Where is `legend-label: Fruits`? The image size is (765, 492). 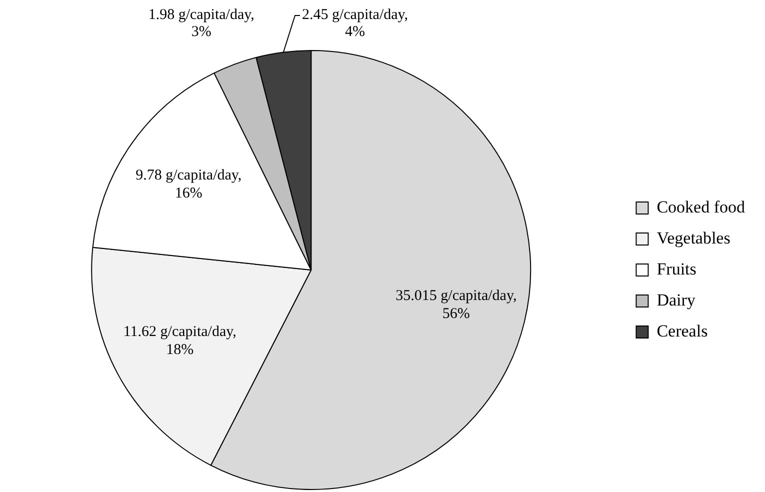 legend-label: Fruits is located at coordinates (676, 268).